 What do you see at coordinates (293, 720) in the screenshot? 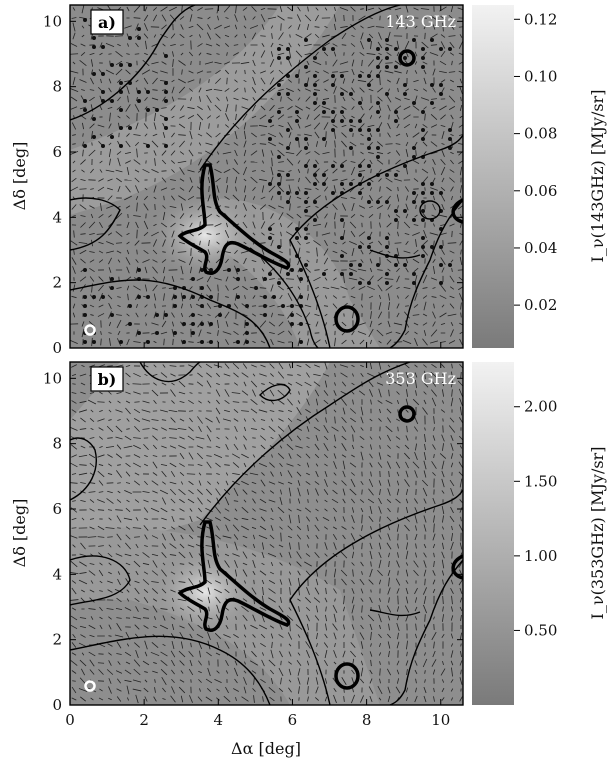
I see `x-tick-label: 6` at bounding box center [293, 720].